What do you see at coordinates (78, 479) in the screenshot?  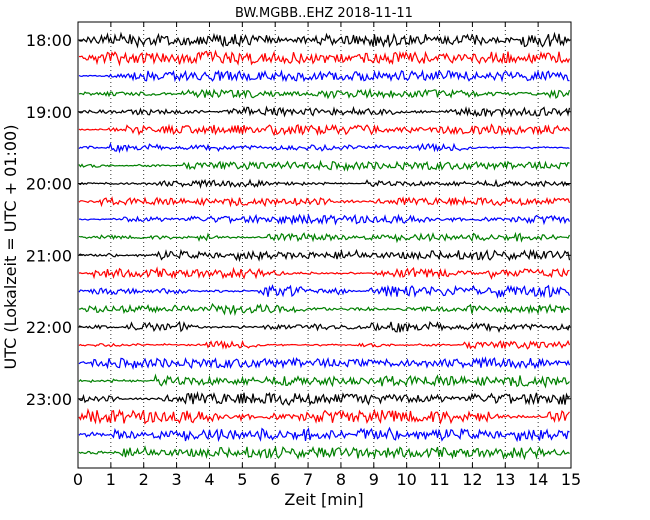 I see `x-tick-label: 0` at bounding box center [78, 479].